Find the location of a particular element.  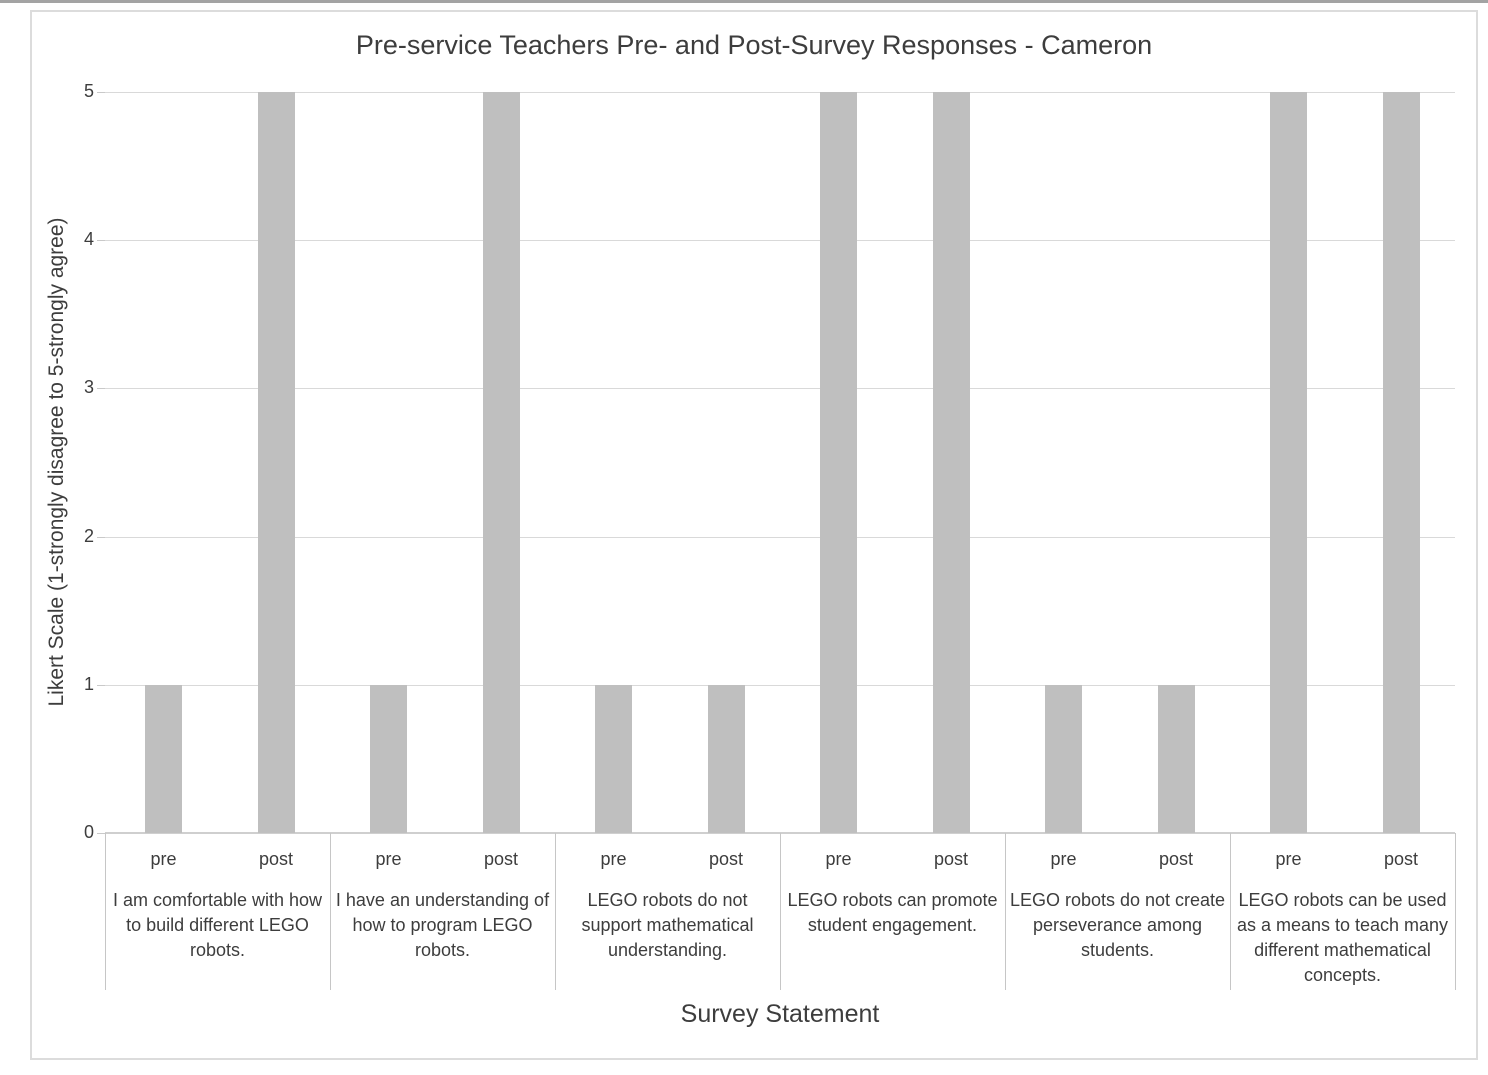

y-tick-label: 3 is located at coordinates (88, 387).